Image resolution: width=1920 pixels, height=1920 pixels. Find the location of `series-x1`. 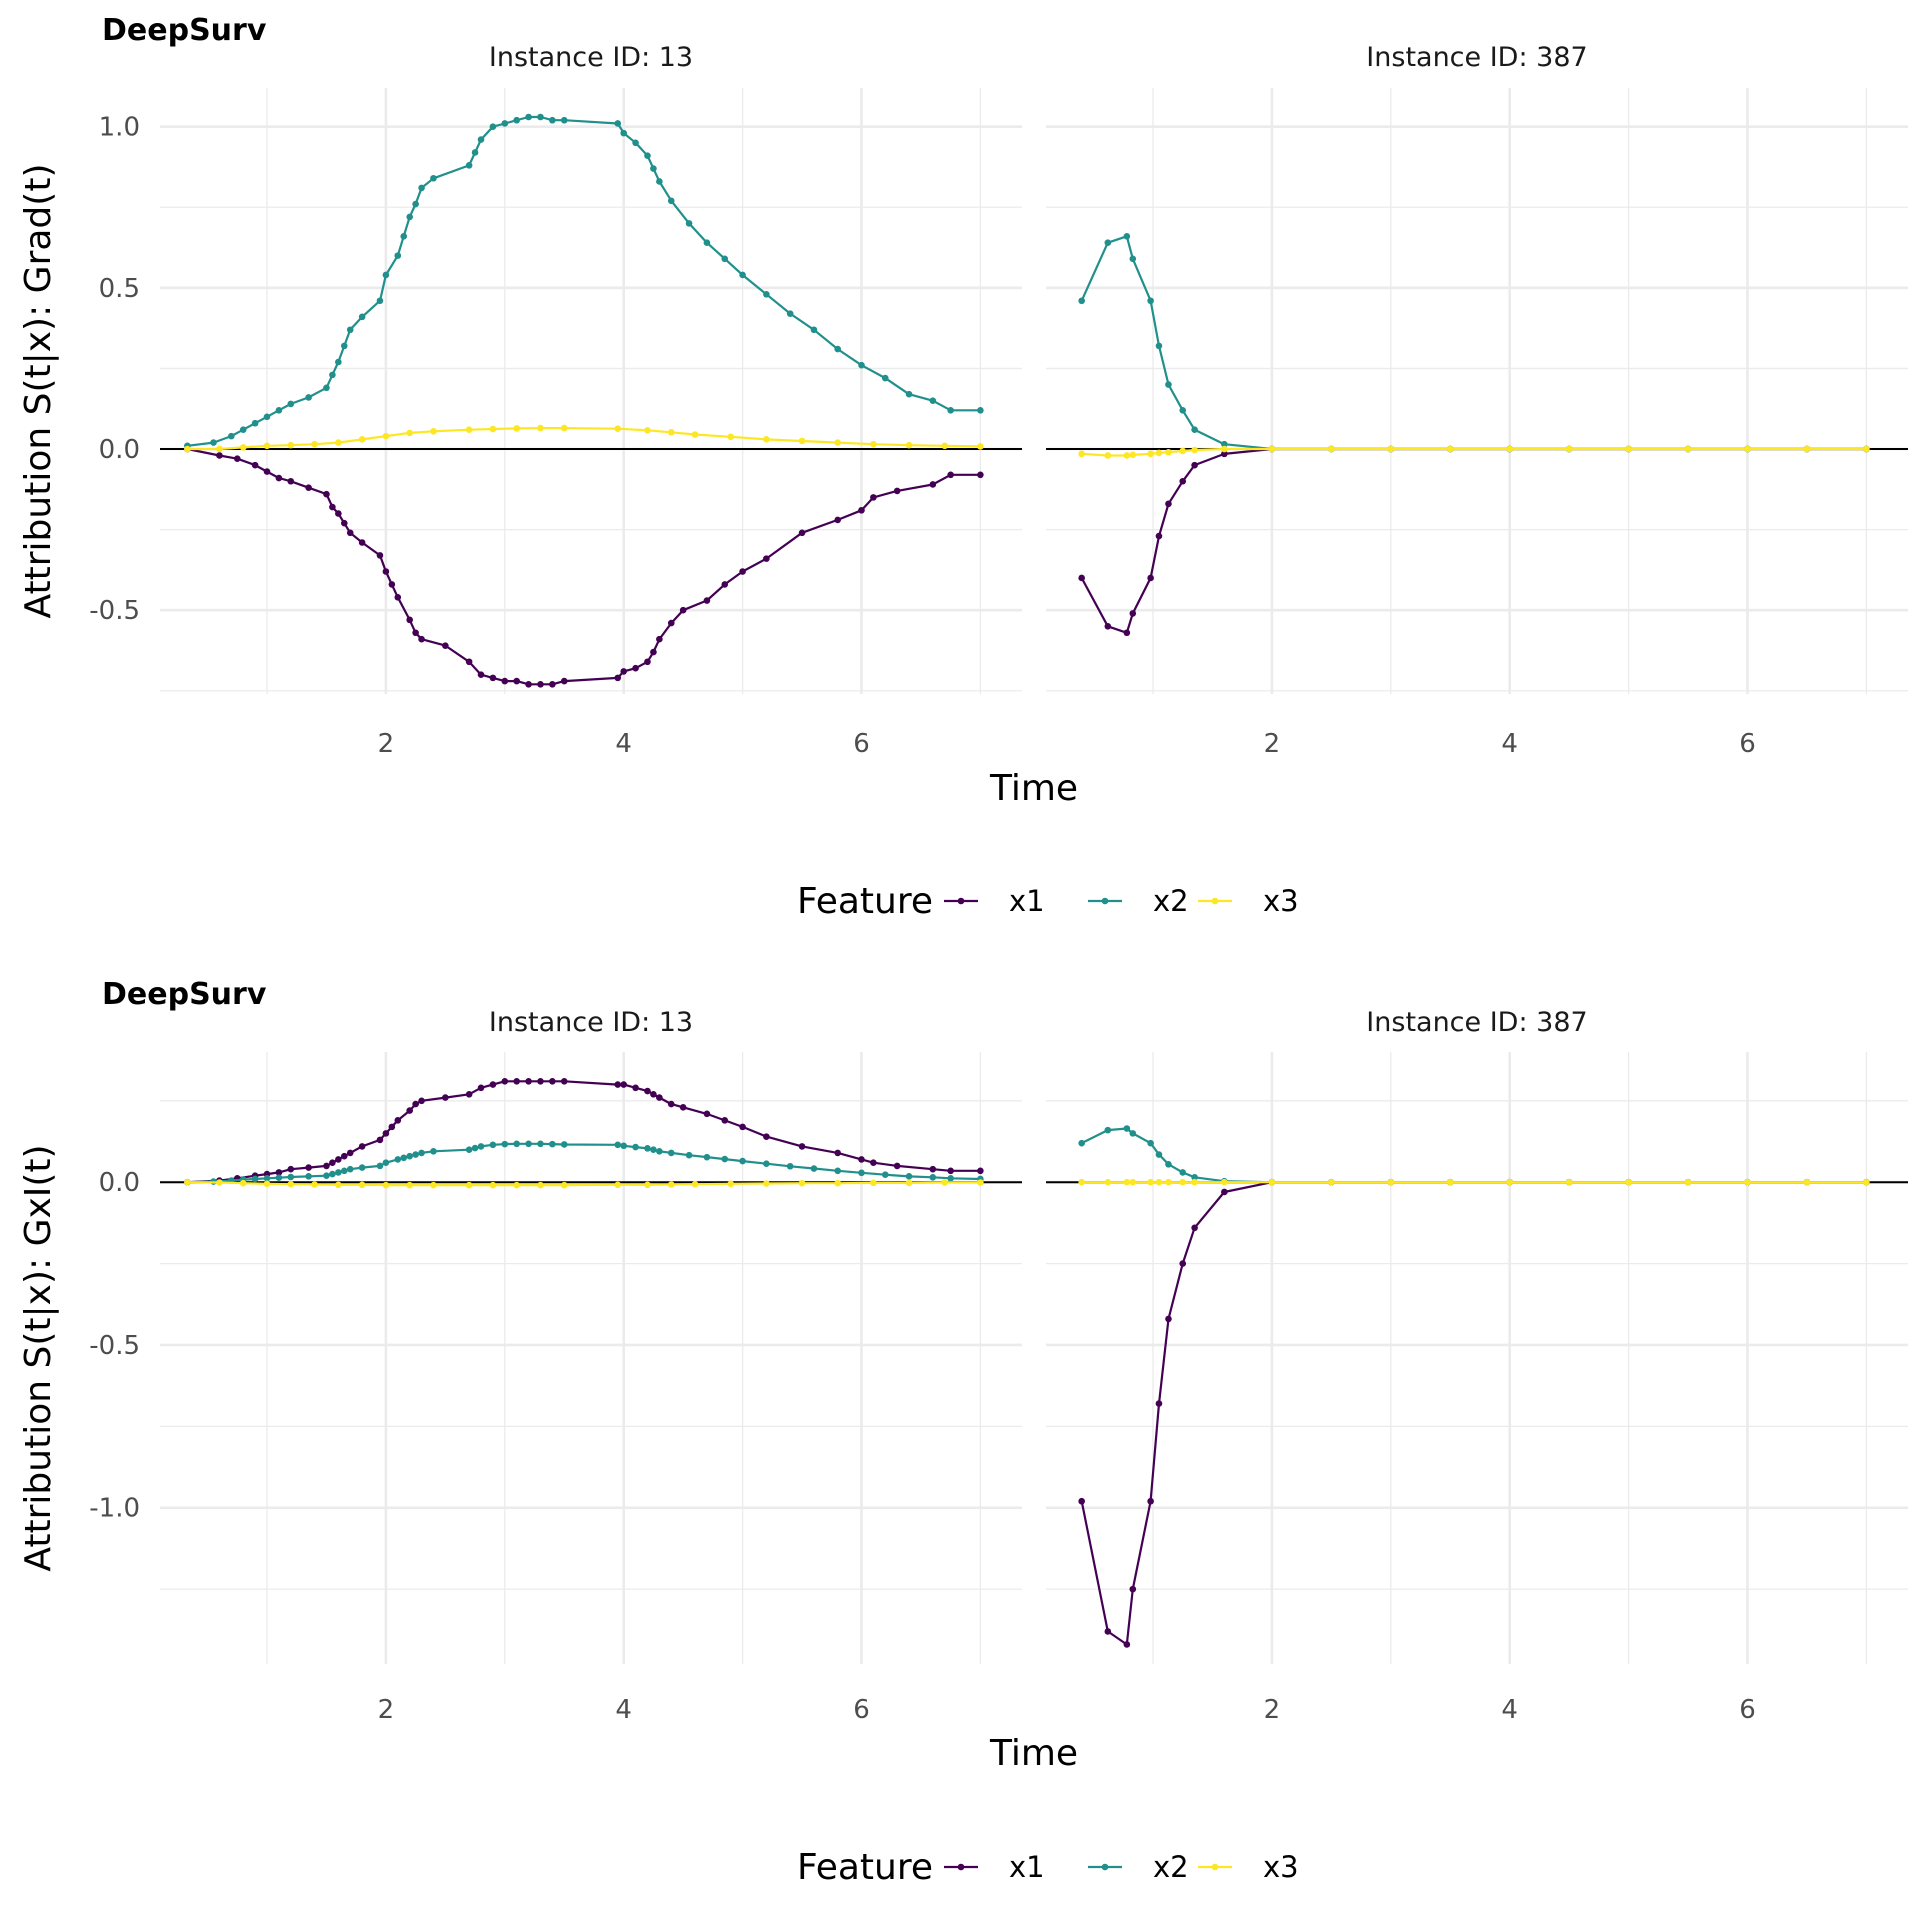

series-x1 is located at coordinates (584, 566).